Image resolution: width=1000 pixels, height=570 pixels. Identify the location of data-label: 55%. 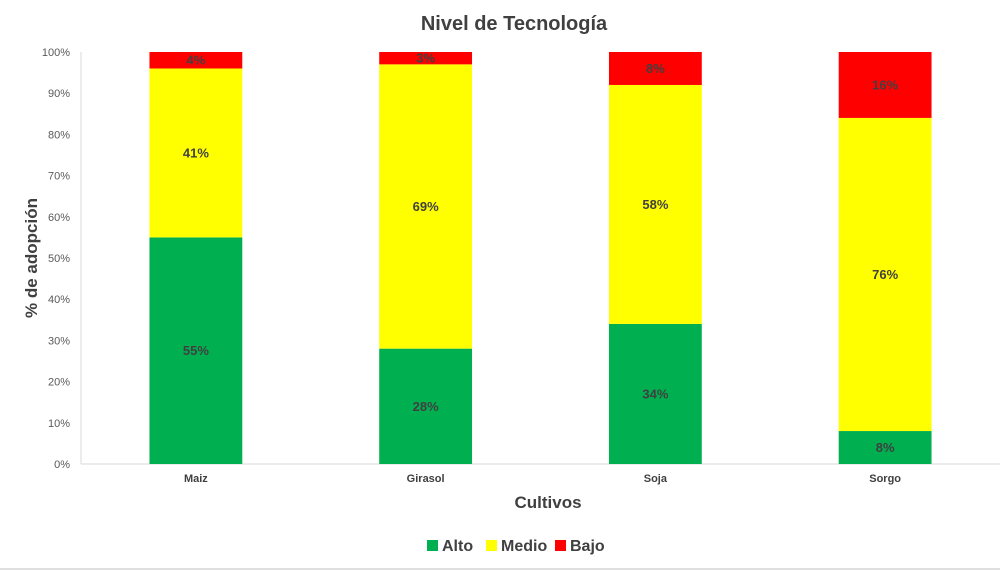
(196, 350).